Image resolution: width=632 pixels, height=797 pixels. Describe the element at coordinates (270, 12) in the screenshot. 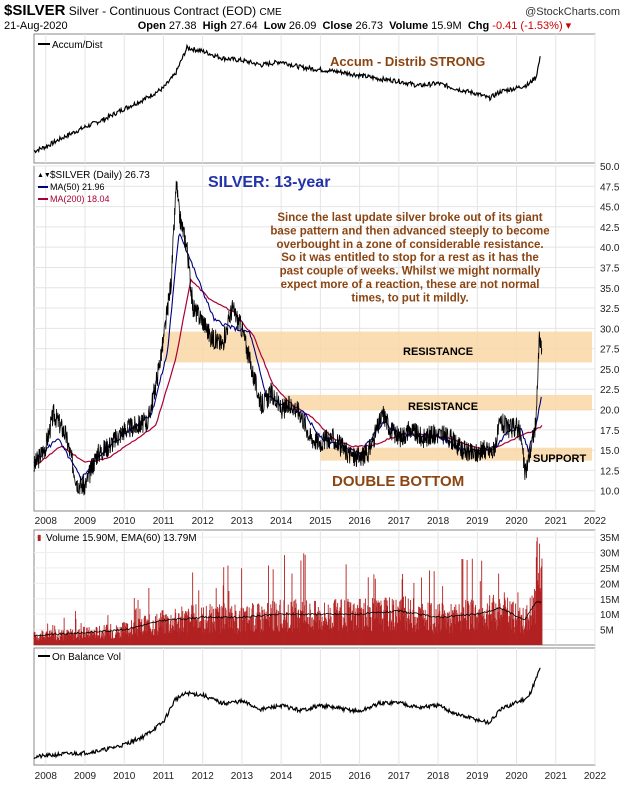

I see `exchange: CME` at that location.